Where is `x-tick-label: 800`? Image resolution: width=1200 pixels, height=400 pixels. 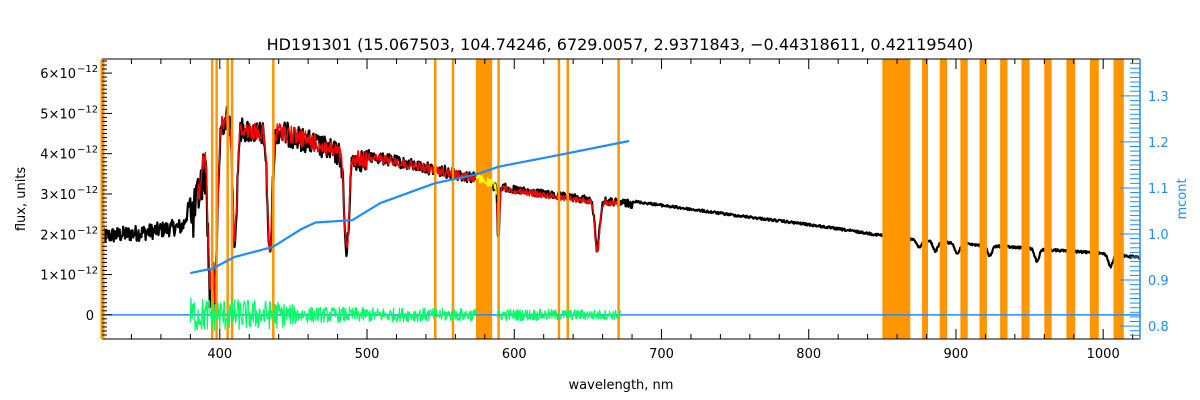 x-tick-label: 800 is located at coordinates (808, 354).